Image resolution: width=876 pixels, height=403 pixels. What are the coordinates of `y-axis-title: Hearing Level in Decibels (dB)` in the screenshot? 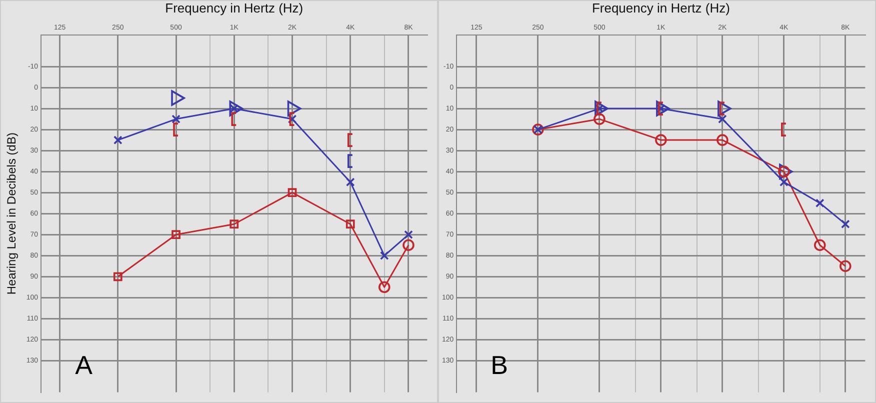 It's located at (11, 213).